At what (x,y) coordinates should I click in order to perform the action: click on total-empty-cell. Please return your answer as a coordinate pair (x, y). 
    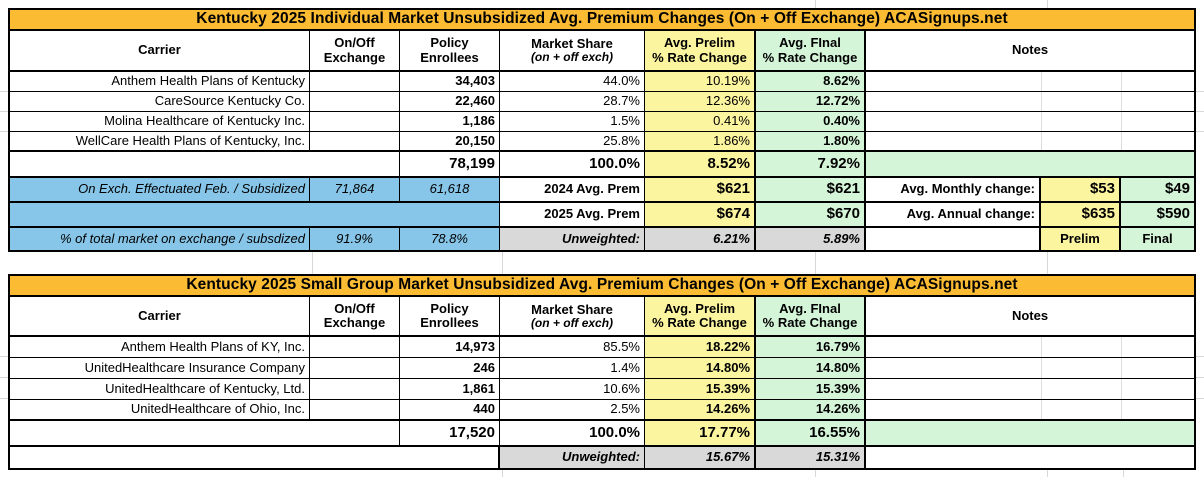
    Looking at the image, I should click on (205, 434).